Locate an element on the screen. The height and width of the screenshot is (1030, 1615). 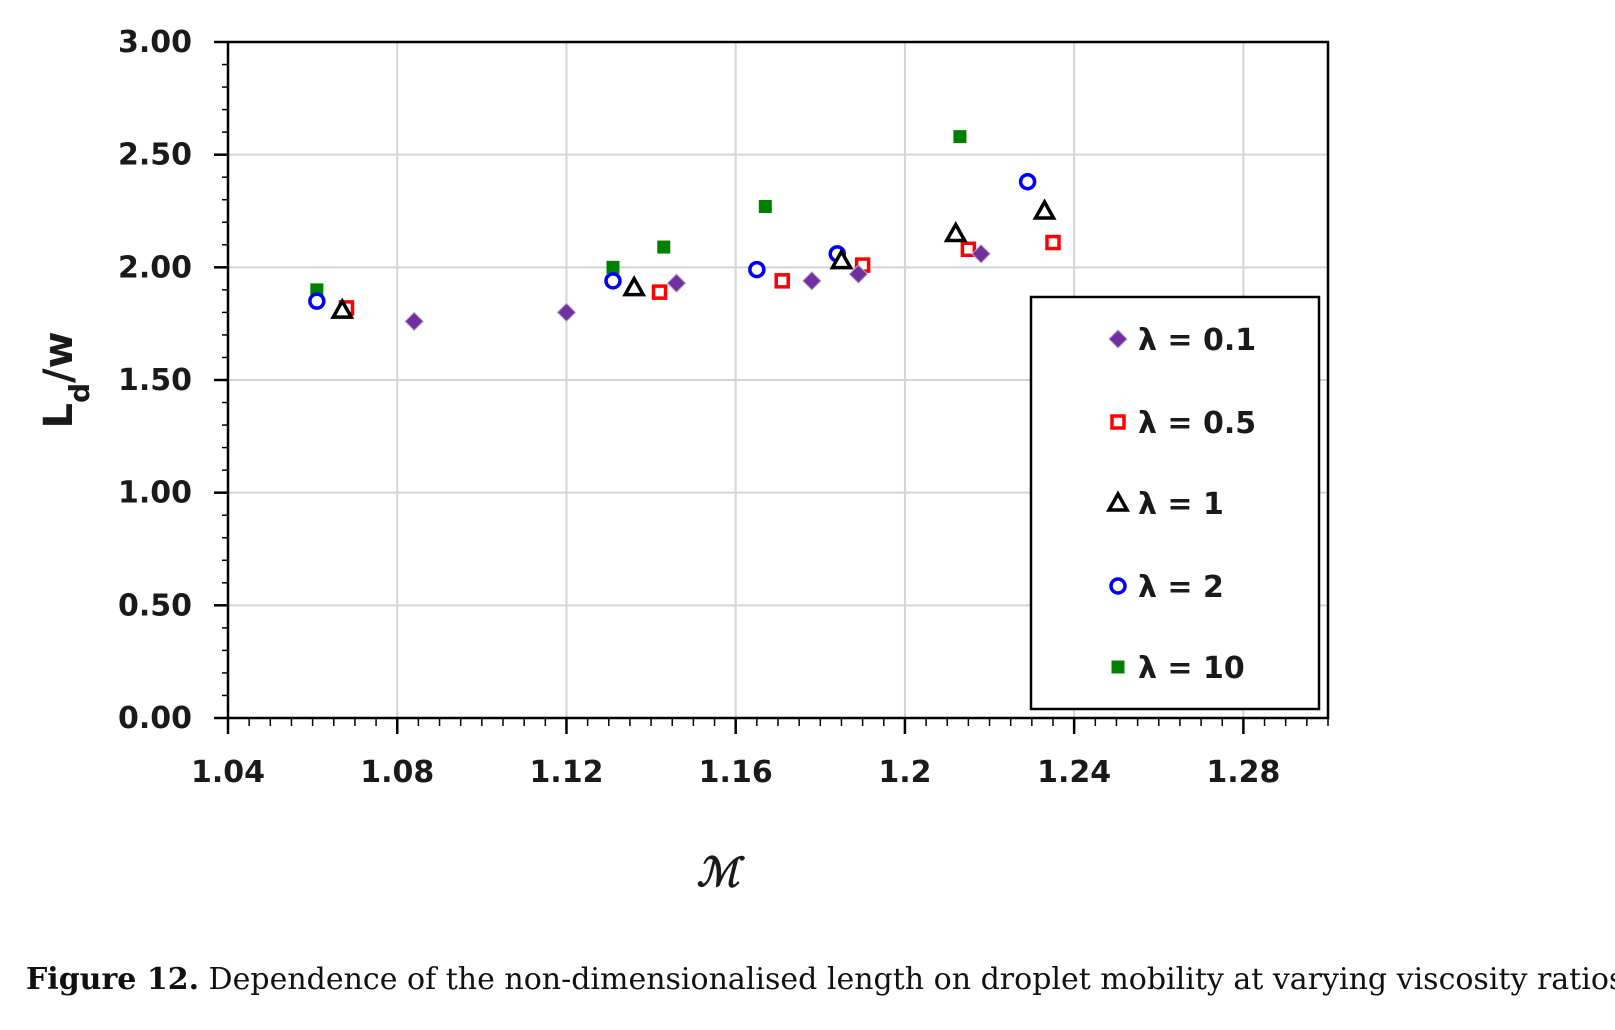
x-tick-labels: 1.04 1.08 1.12 1.16 1.2 1.24 1.28 is located at coordinates (735, 772).